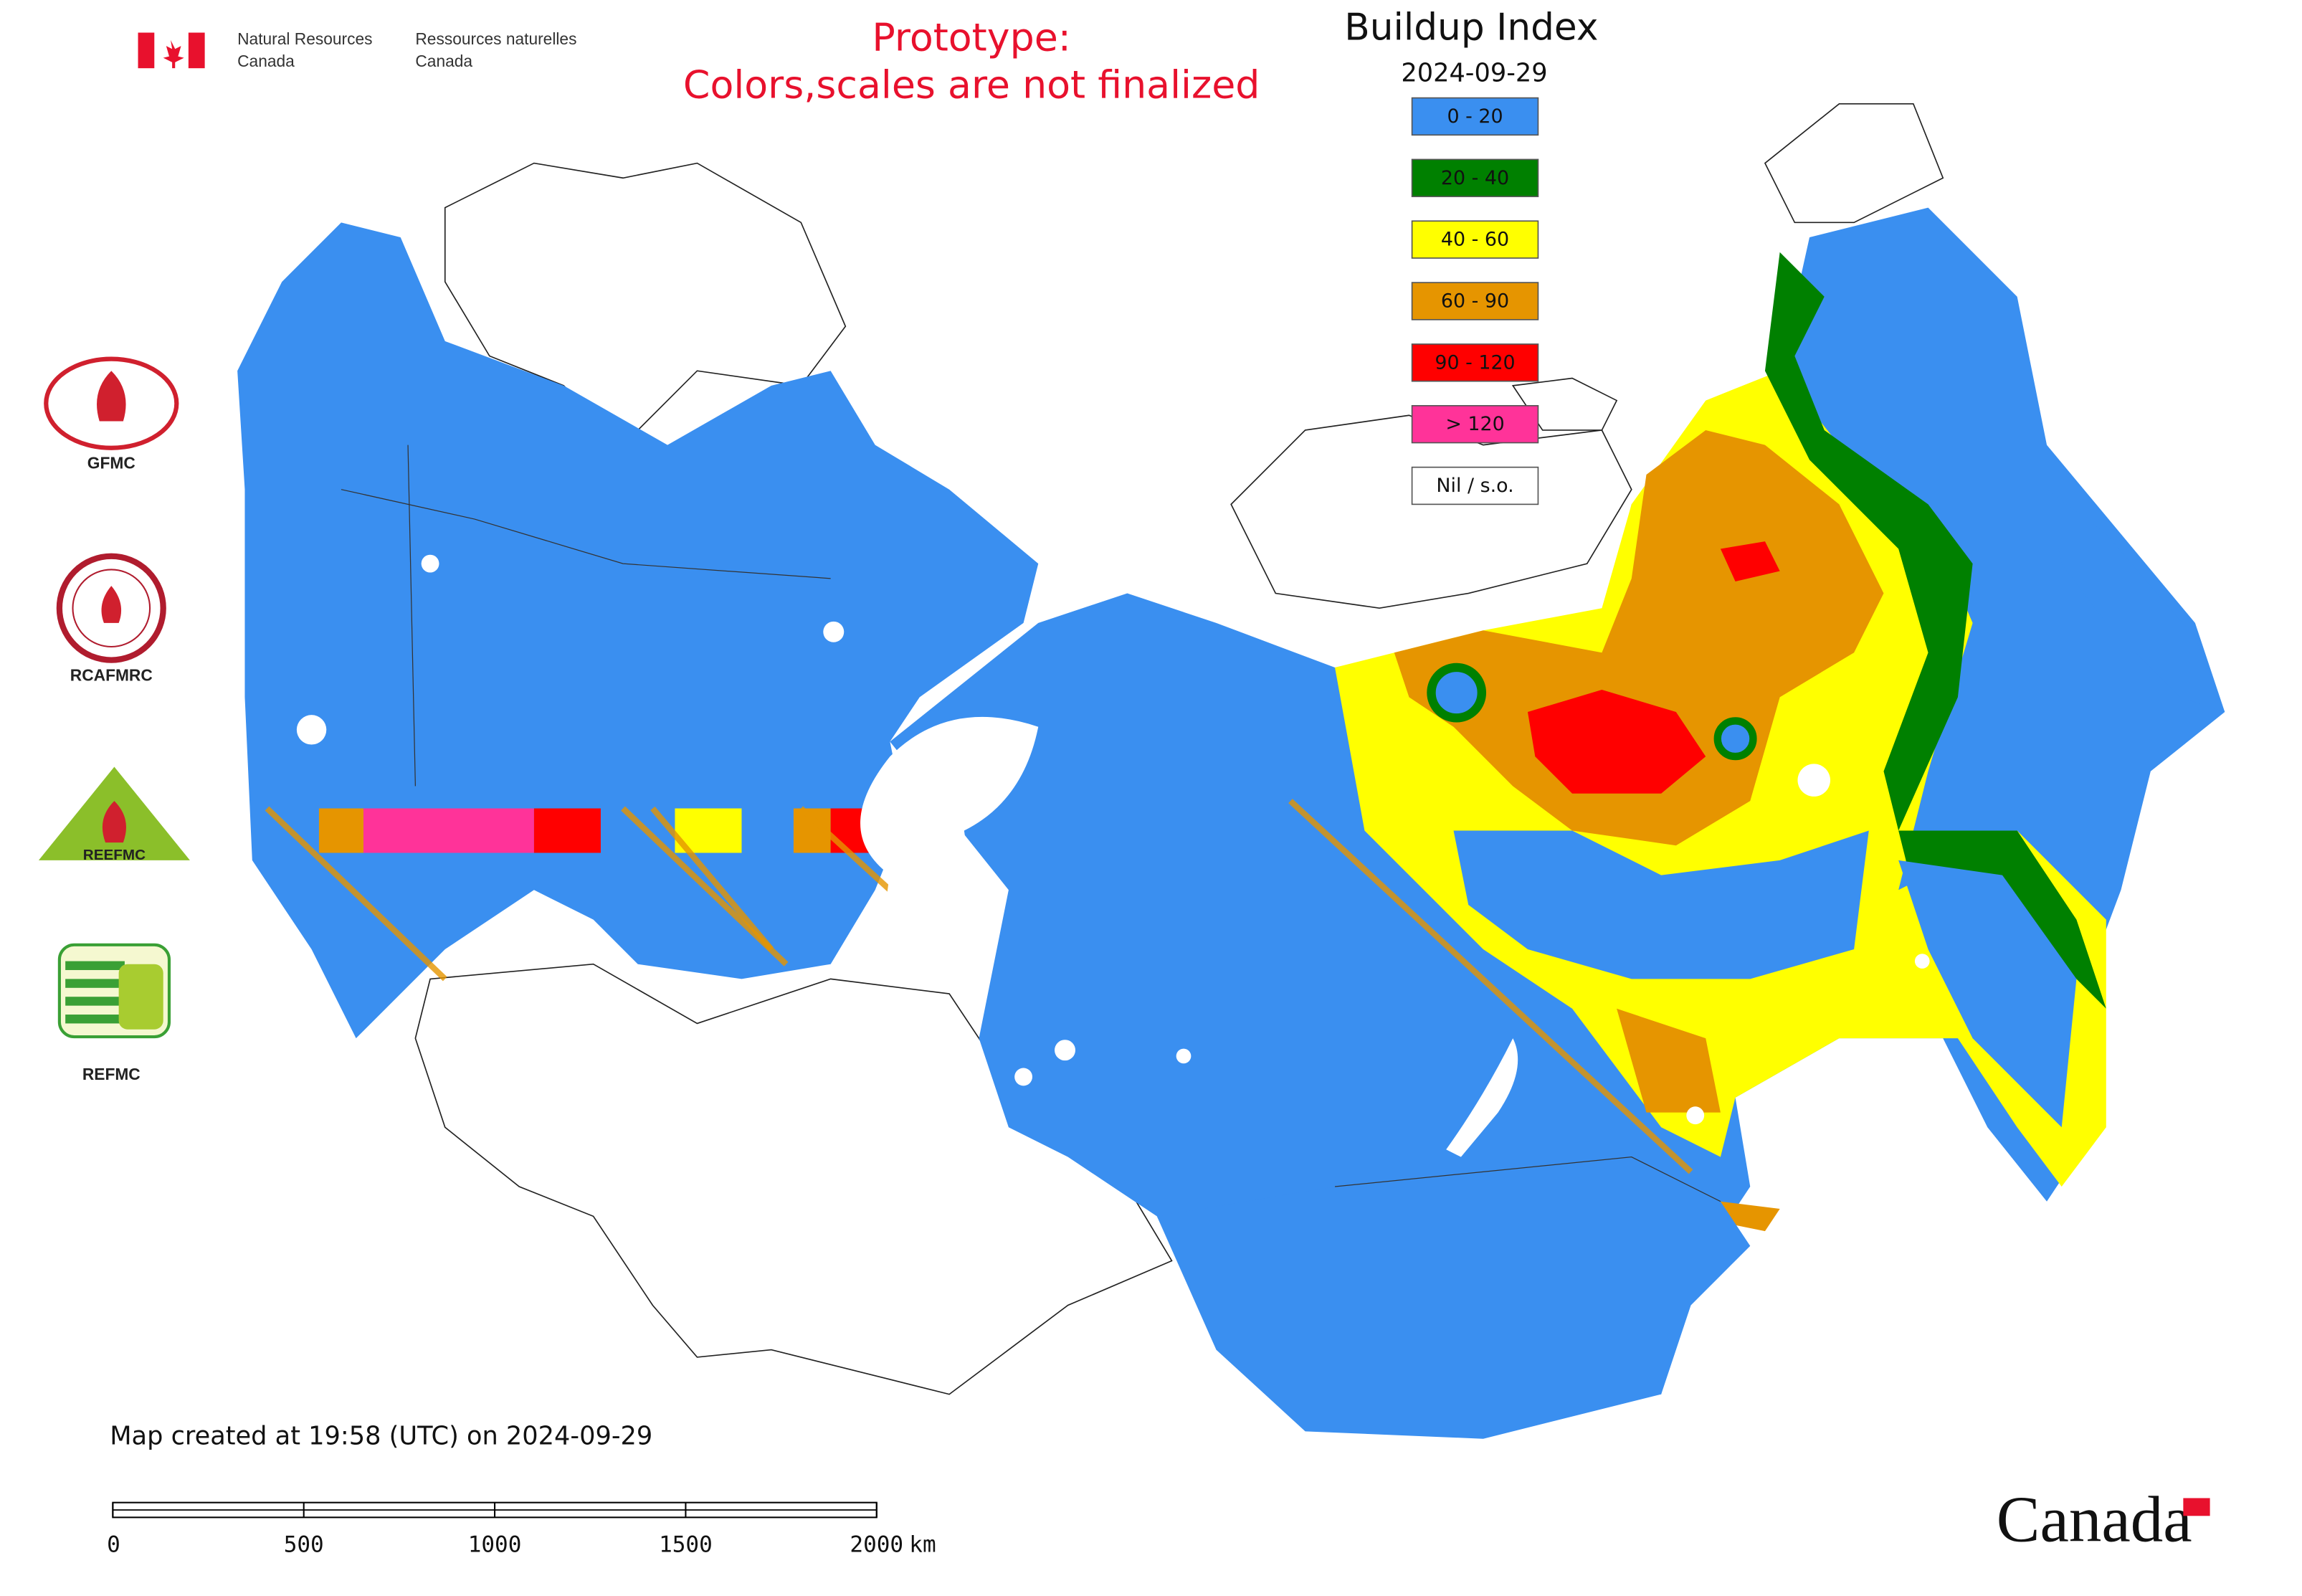  I want to click on notice: Colors,scales are not finalized, so click(971, 85).